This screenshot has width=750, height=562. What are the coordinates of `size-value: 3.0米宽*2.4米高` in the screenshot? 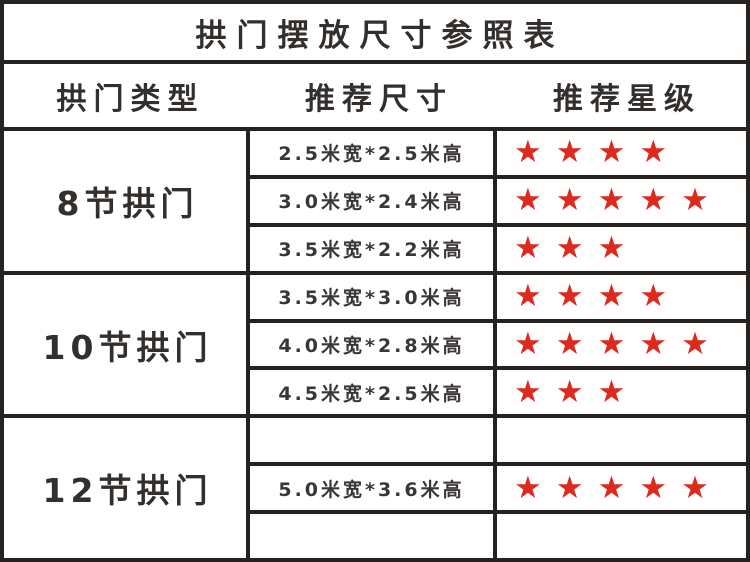 It's located at (373, 200).